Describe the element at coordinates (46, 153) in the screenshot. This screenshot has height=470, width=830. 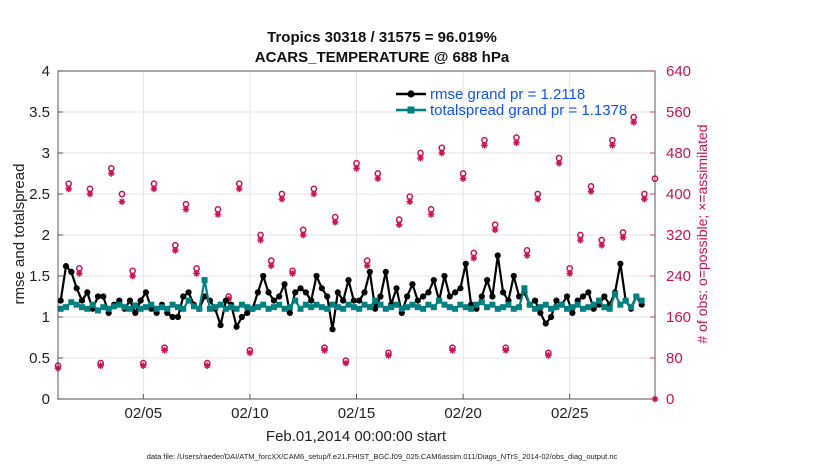
I see `left-tick-label: 3` at that location.